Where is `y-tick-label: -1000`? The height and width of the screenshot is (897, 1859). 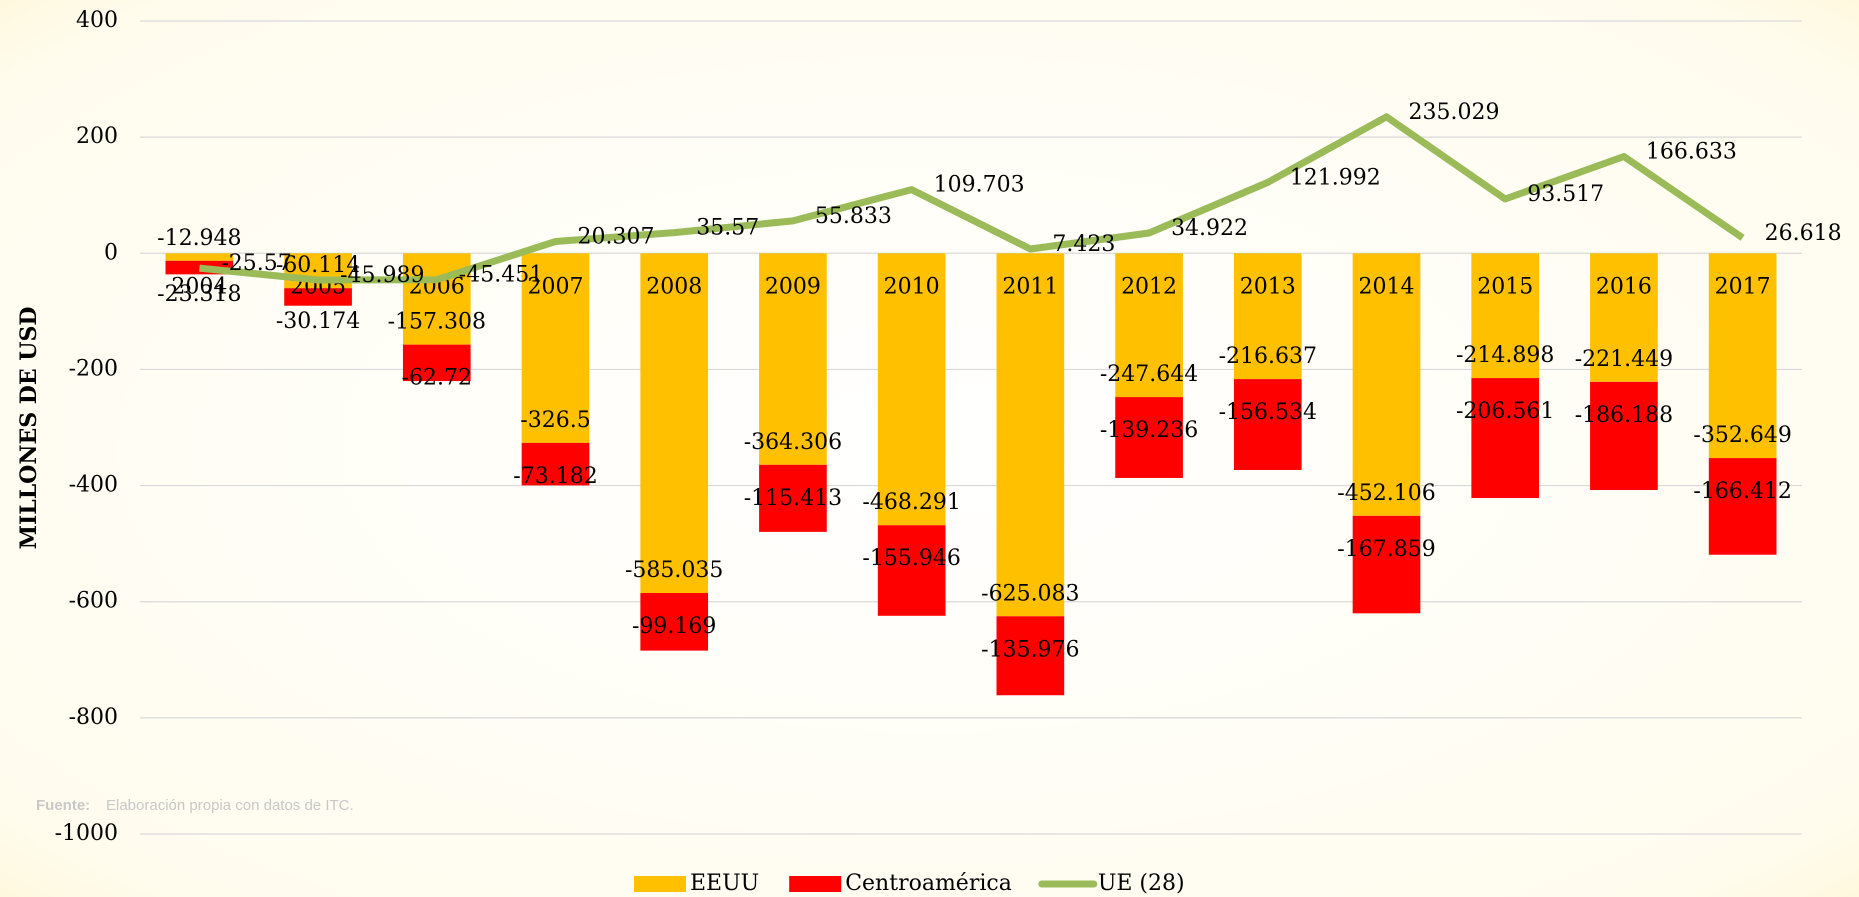 y-tick-label: -1000 is located at coordinates (86, 833).